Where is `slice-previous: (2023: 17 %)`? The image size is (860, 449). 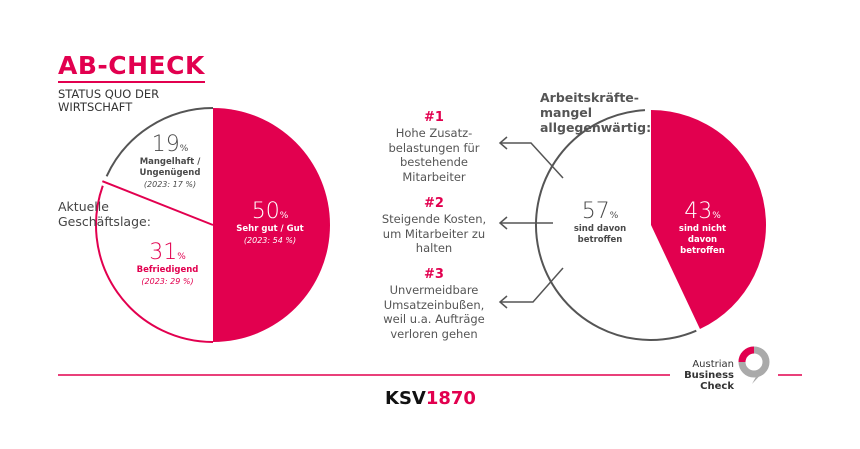 slice-previous: (2023: 17 %) is located at coordinates (170, 184).